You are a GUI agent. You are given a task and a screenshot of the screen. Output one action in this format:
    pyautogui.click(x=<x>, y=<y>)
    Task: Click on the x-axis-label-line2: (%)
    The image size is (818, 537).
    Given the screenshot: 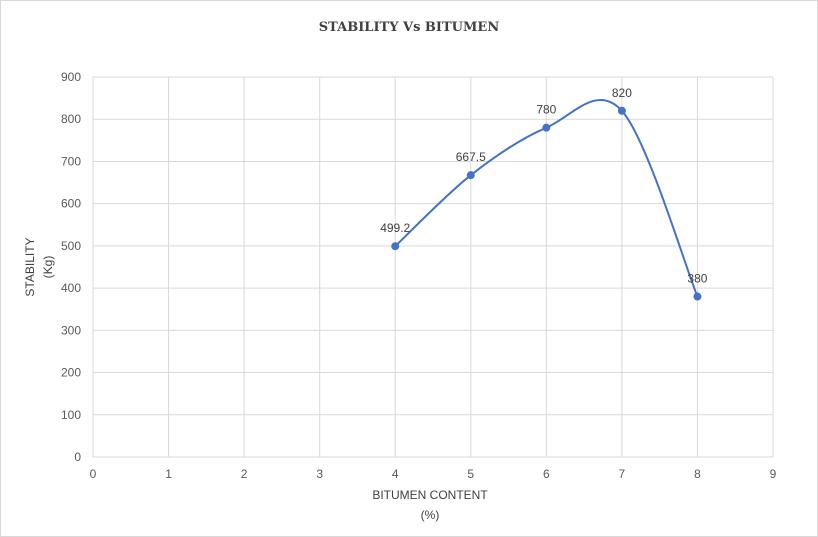 What is the action you would take?
    pyautogui.click(x=430, y=515)
    